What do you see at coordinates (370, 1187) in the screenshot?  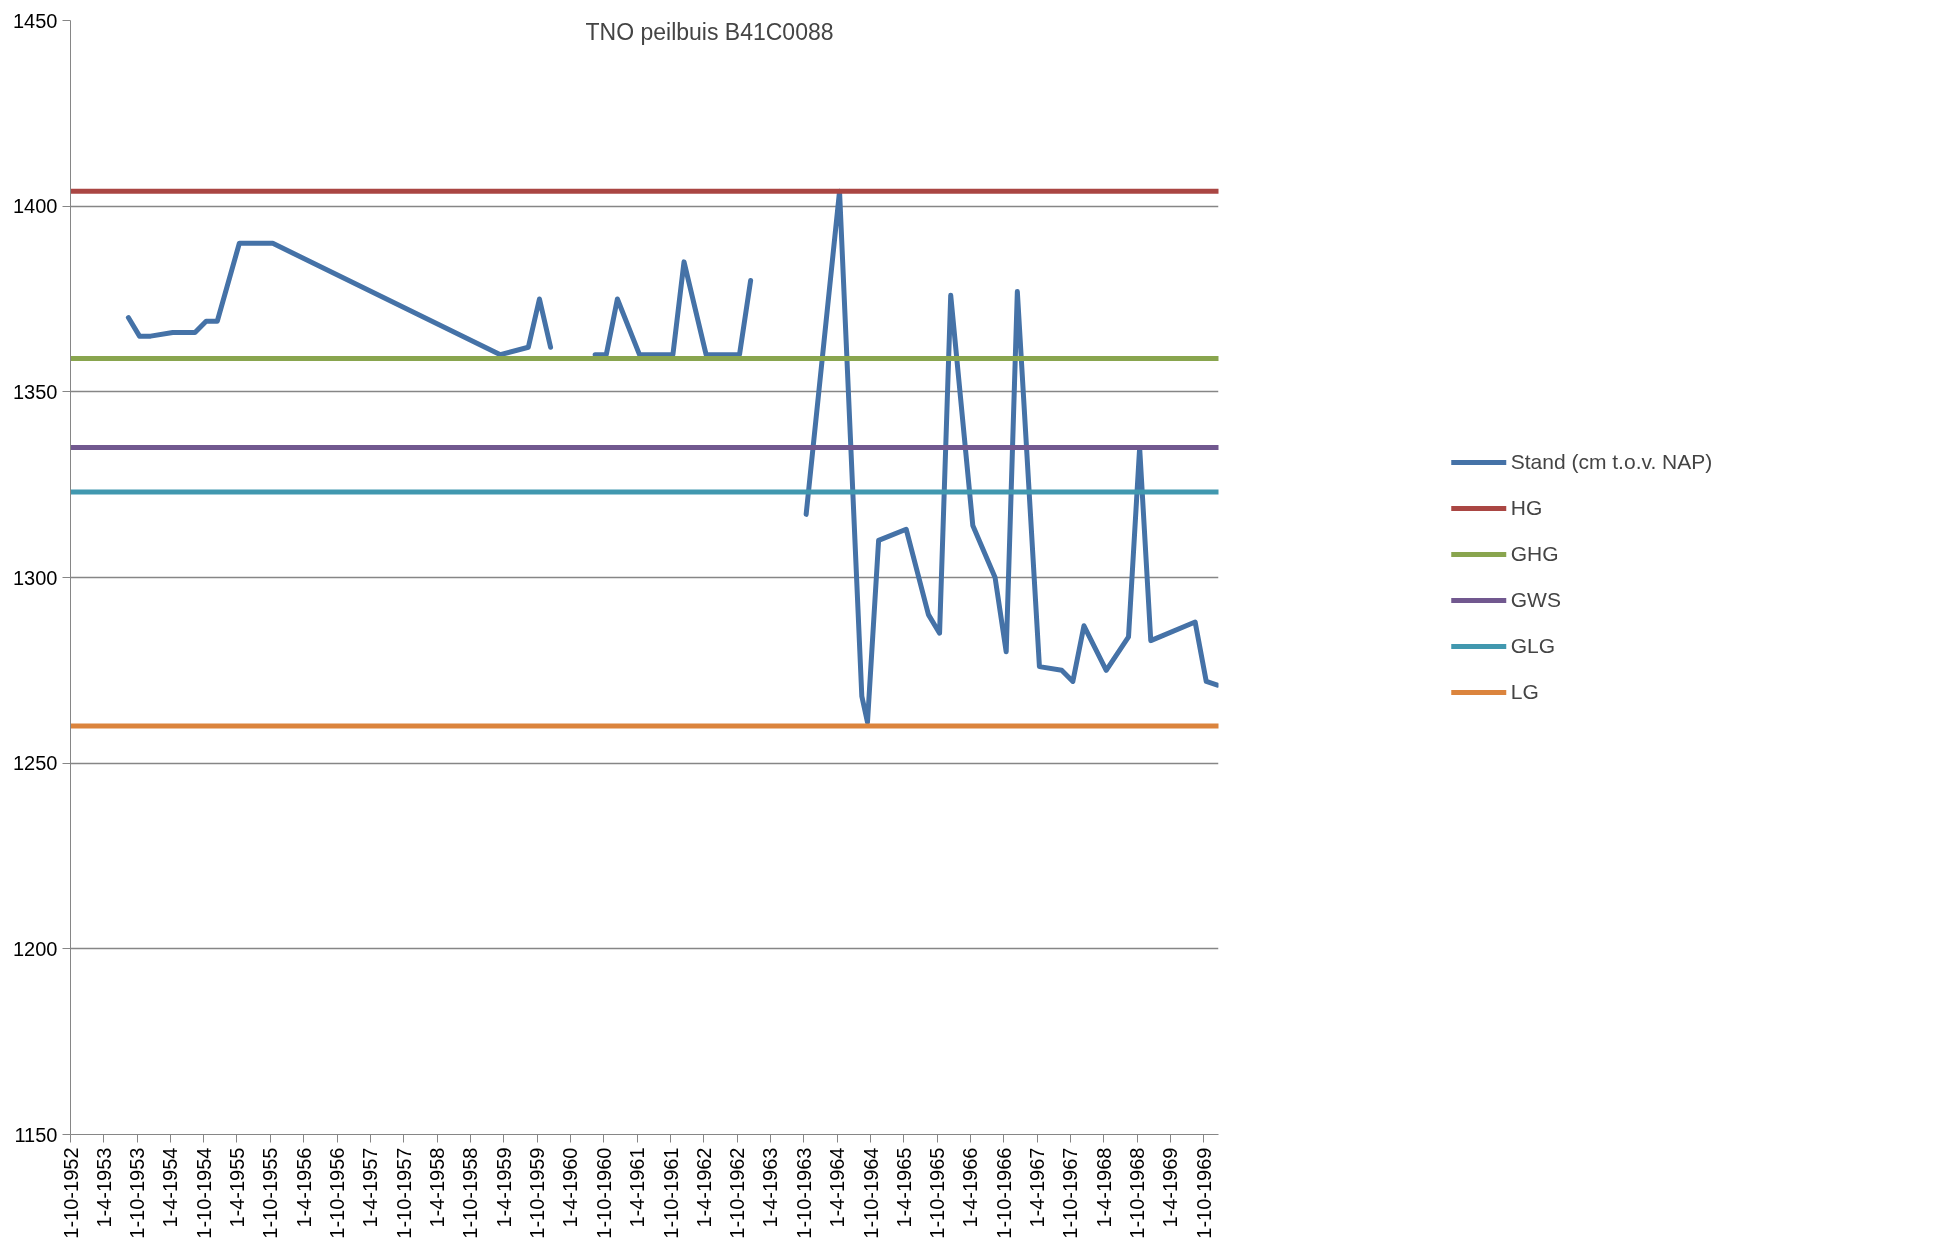 I see `x-tick-label: 1-4-1957` at bounding box center [370, 1187].